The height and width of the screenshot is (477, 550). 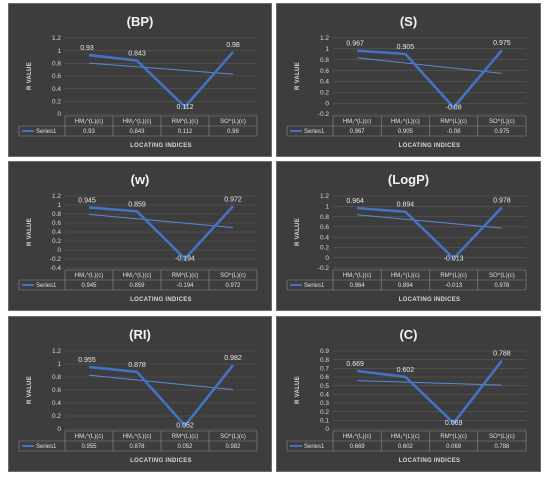 I want to click on data-label: 0.955, so click(x=87, y=360).